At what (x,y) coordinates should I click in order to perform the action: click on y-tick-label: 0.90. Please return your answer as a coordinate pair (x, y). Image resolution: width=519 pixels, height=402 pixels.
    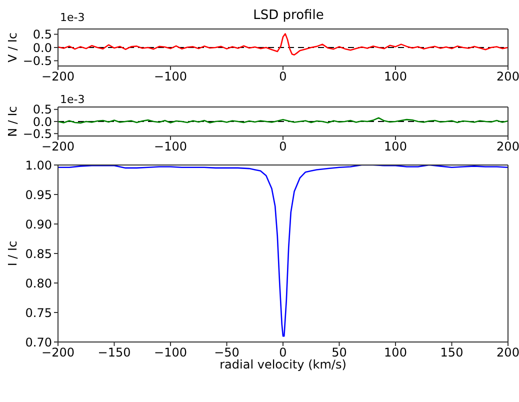
    Looking at the image, I should click on (38, 224).